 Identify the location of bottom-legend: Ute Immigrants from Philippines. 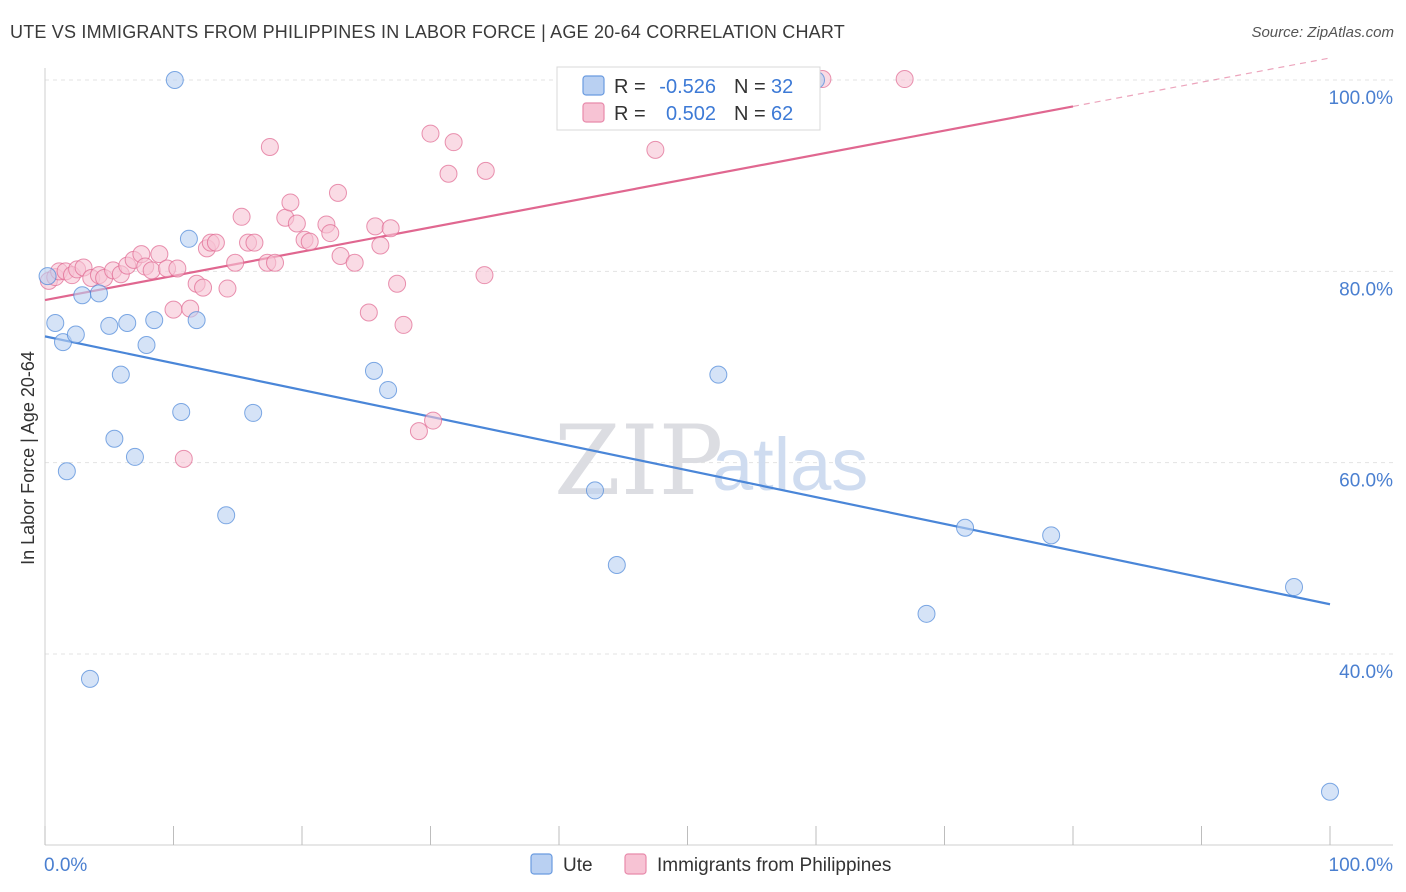
(710, 864).